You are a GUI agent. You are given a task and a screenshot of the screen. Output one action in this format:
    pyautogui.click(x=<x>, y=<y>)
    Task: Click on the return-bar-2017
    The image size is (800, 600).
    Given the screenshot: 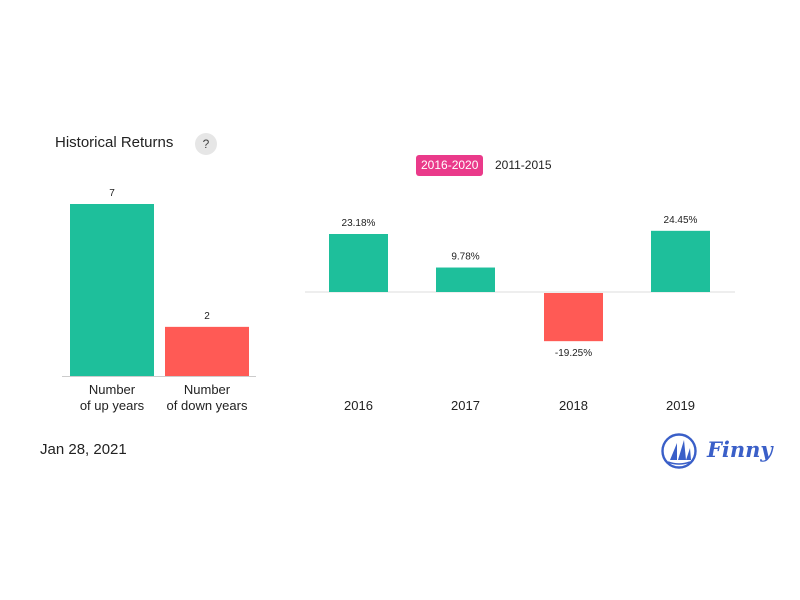 What is the action you would take?
    pyautogui.click(x=465, y=279)
    